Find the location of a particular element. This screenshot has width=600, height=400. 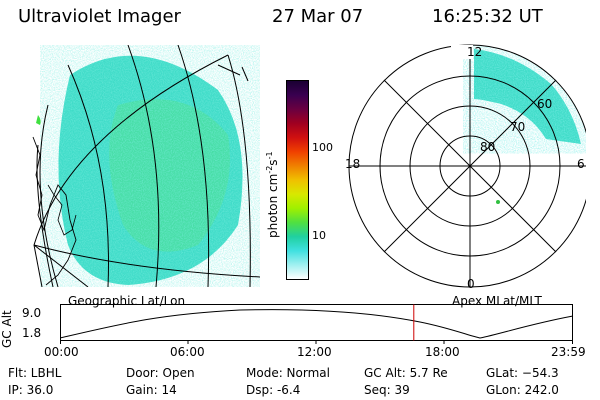

timeline-plot is located at coordinates (317, 324).